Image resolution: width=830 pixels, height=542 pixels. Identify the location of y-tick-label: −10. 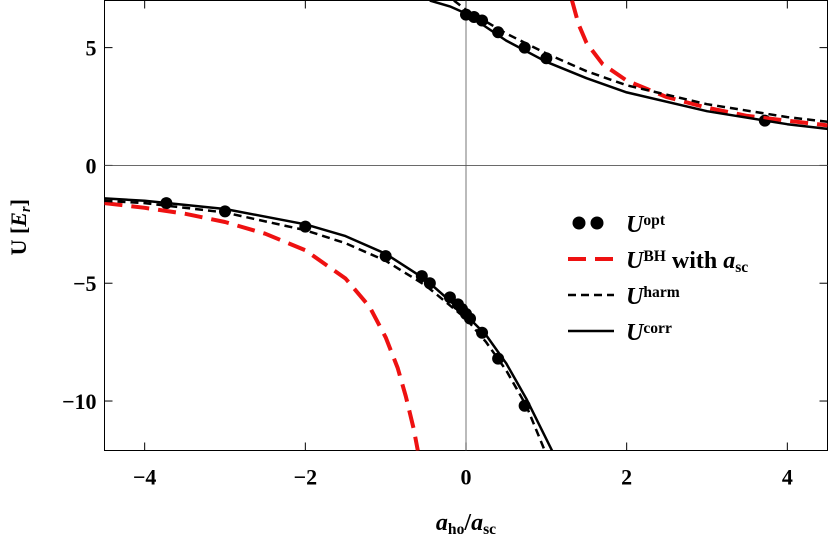
(79, 401).